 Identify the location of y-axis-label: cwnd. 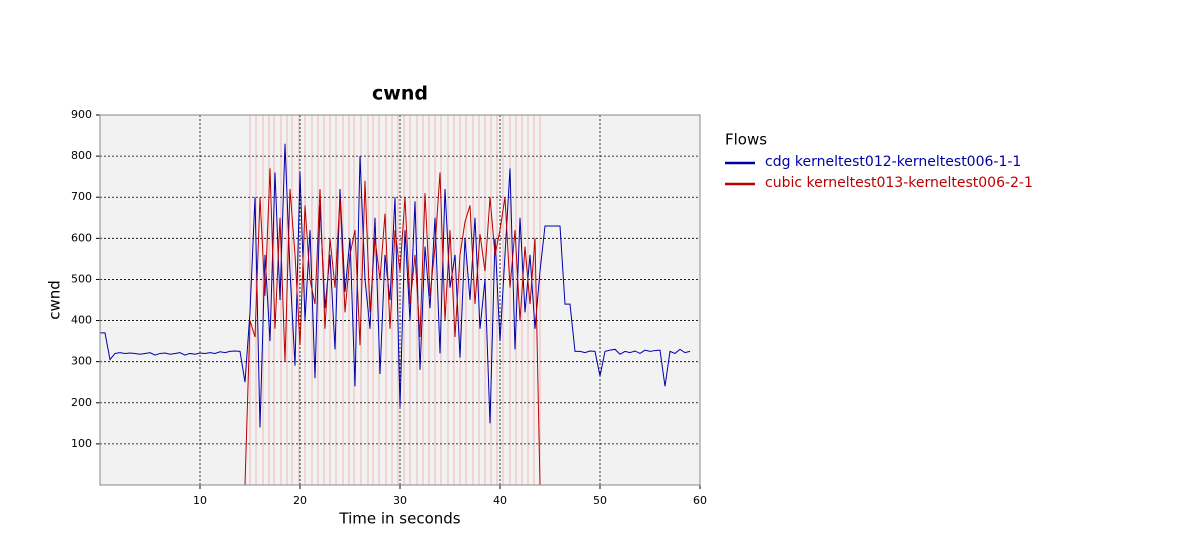
(55, 300).